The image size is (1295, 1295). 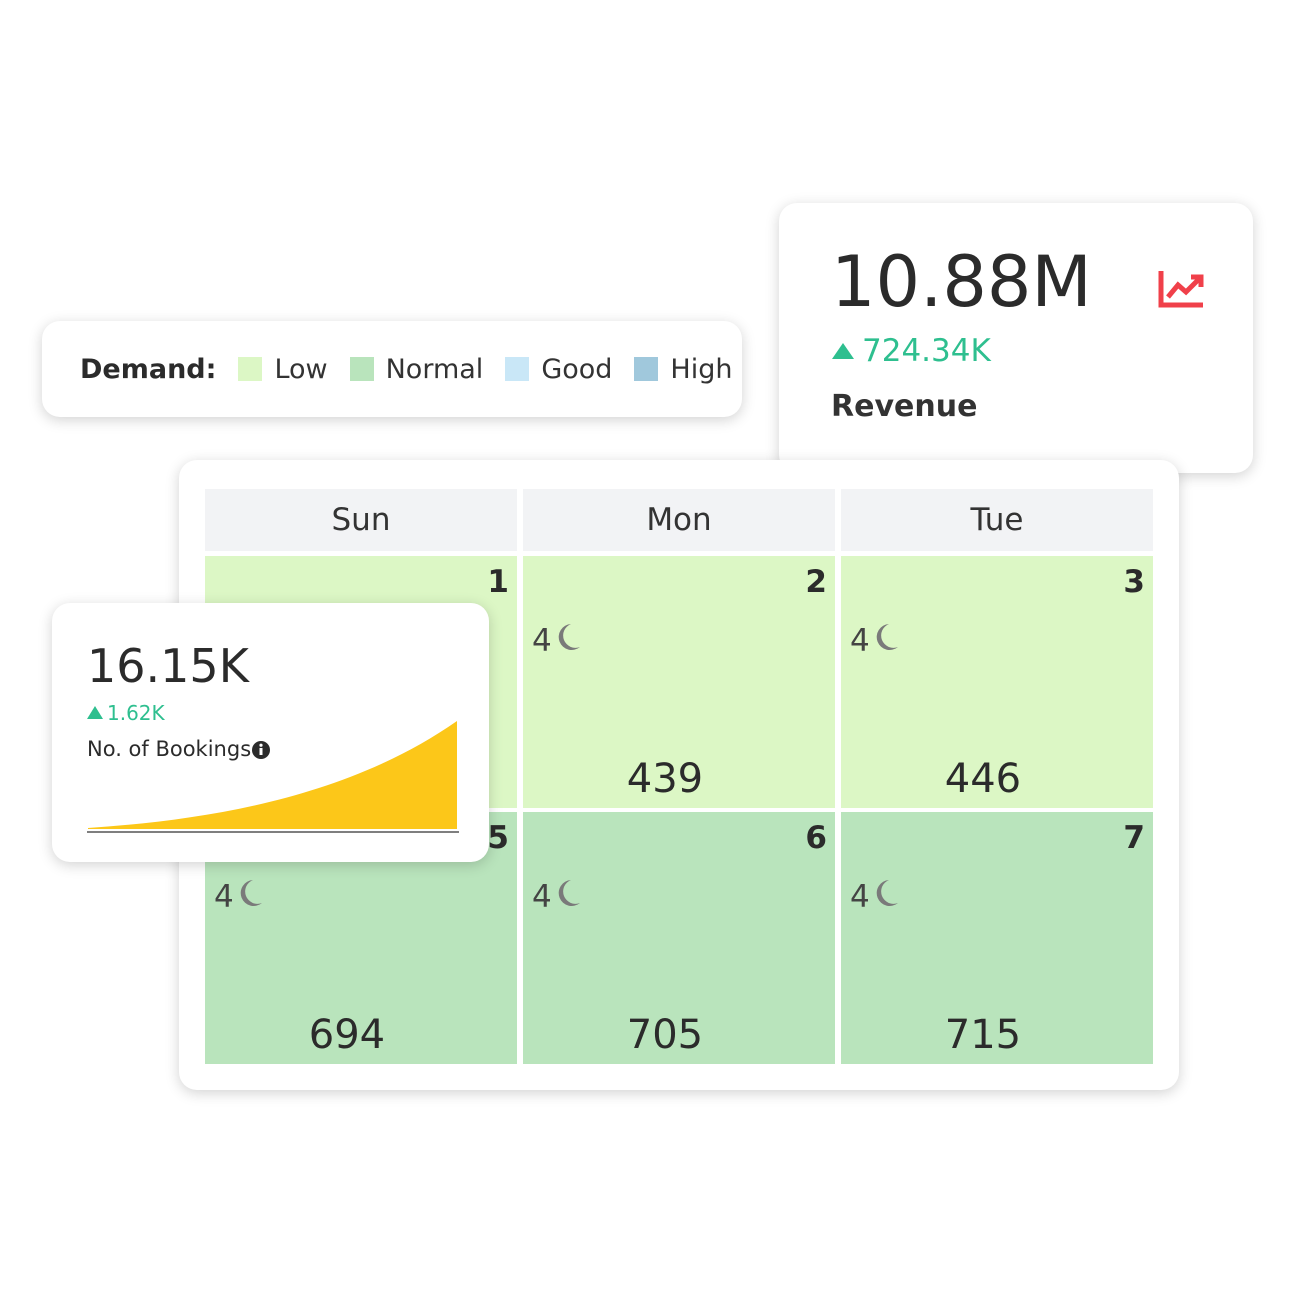 I want to click on day-cell: 7 4 715, so click(x=997, y=938).